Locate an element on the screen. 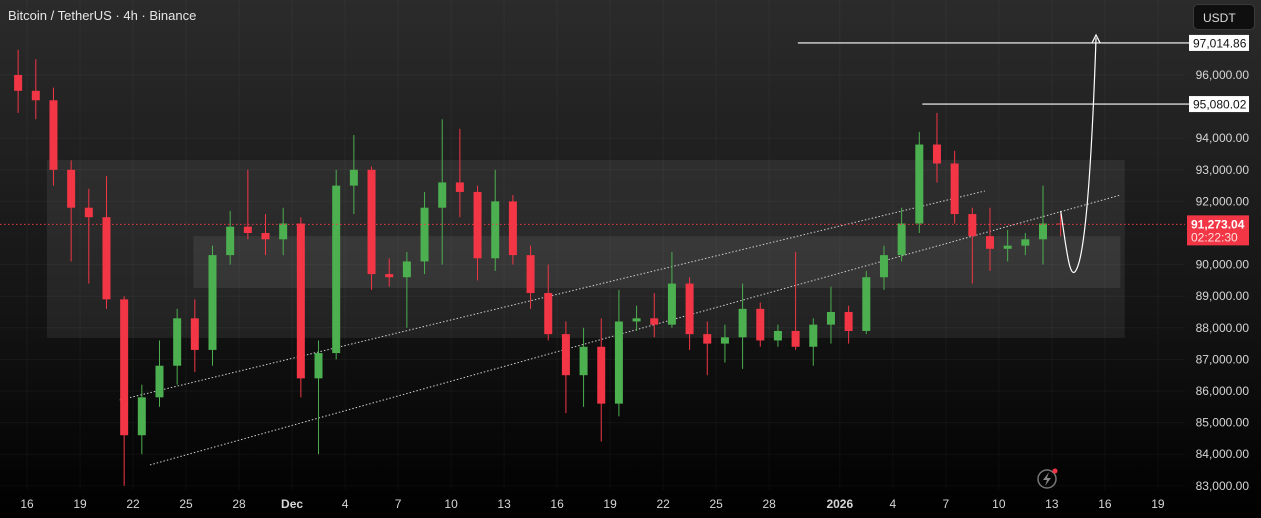 The height and width of the screenshot is (518, 1261). y-tick-label: 89,000.00 is located at coordinates (1223, 296).